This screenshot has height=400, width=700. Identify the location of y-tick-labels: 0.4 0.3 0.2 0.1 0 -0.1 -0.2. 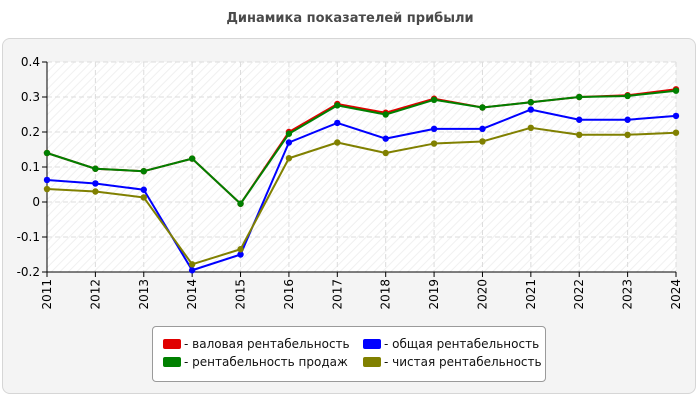
(28, 167).